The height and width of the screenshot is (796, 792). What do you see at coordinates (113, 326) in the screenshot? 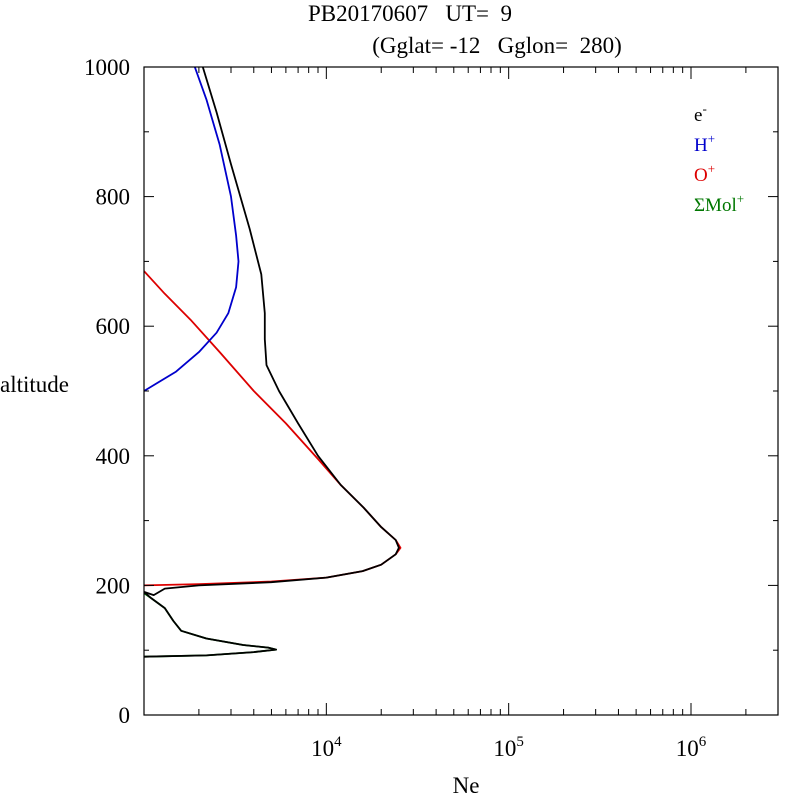
I see `y-tick-label: 600` at bounding box center [113, 326].